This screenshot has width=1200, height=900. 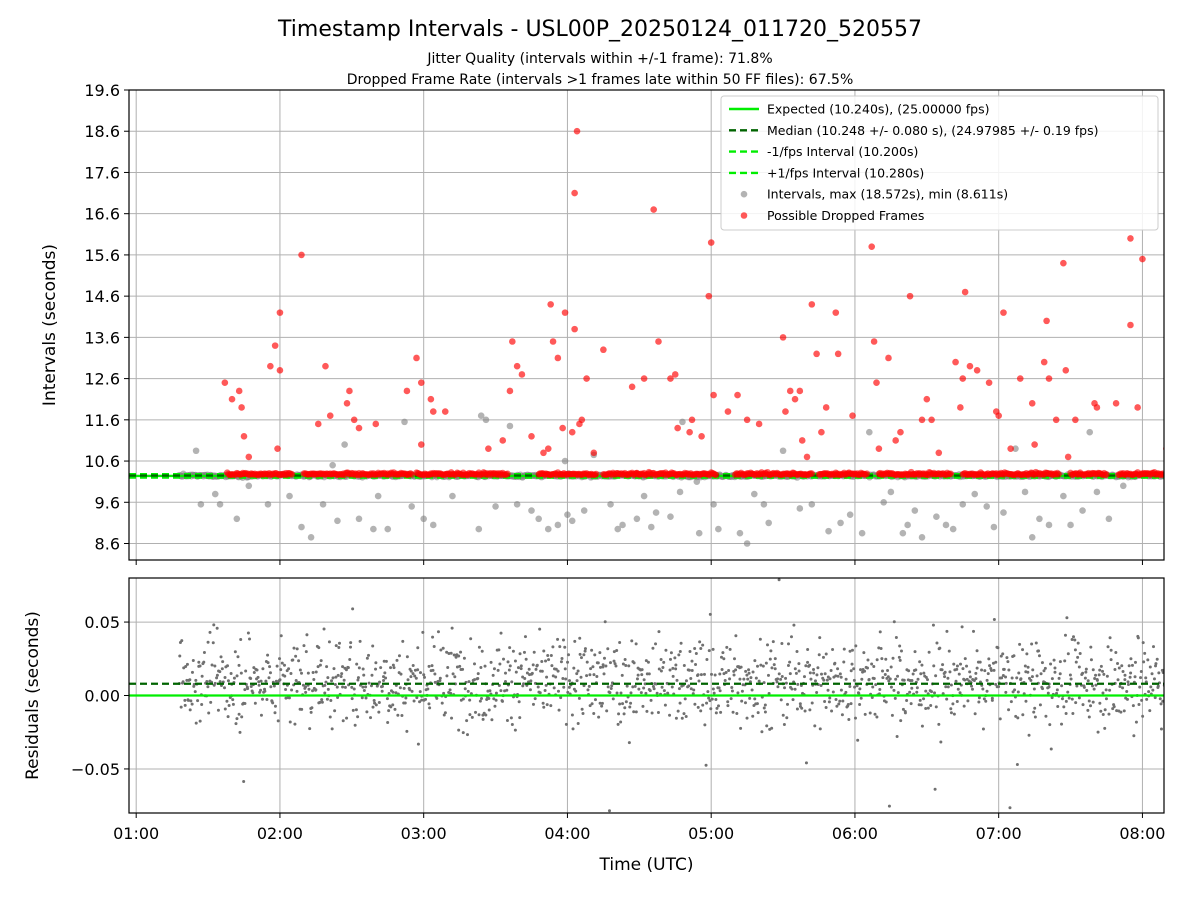 I want to click on legend-box, so click(x=939, y=163).